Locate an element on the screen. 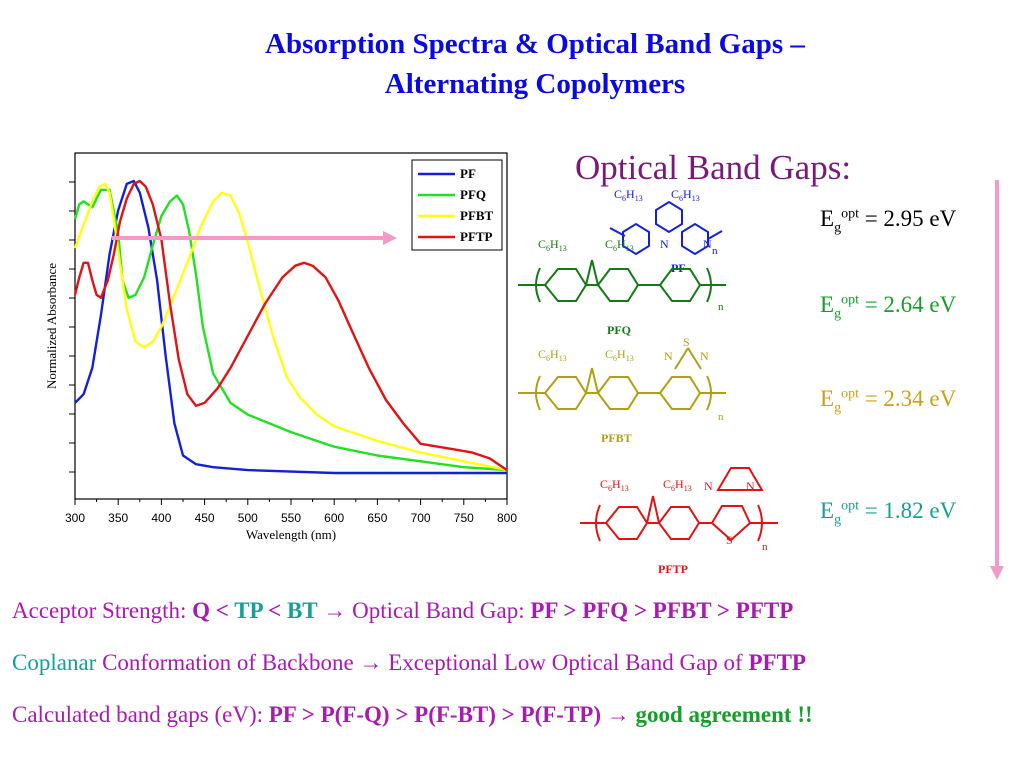 The image size is (1024, 768). pfbt-n-subscript: n is located at coordinates (721, 417).